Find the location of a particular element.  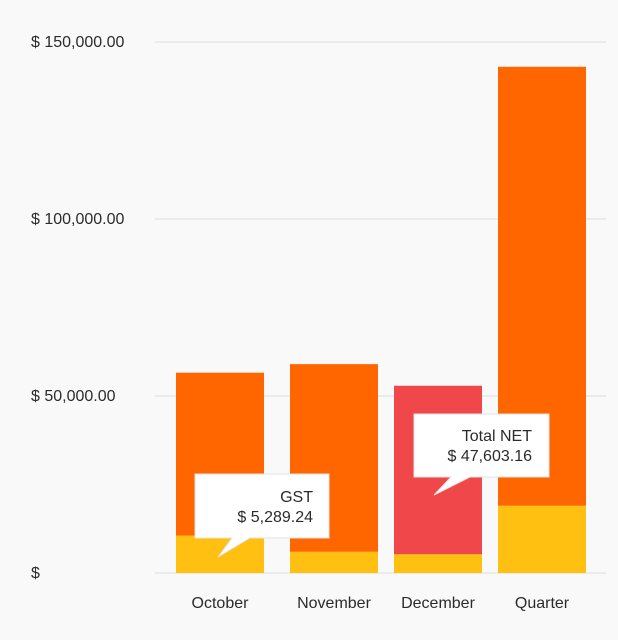

x-tick-label-quarter: Quarter is located at coordinates (542, 603).